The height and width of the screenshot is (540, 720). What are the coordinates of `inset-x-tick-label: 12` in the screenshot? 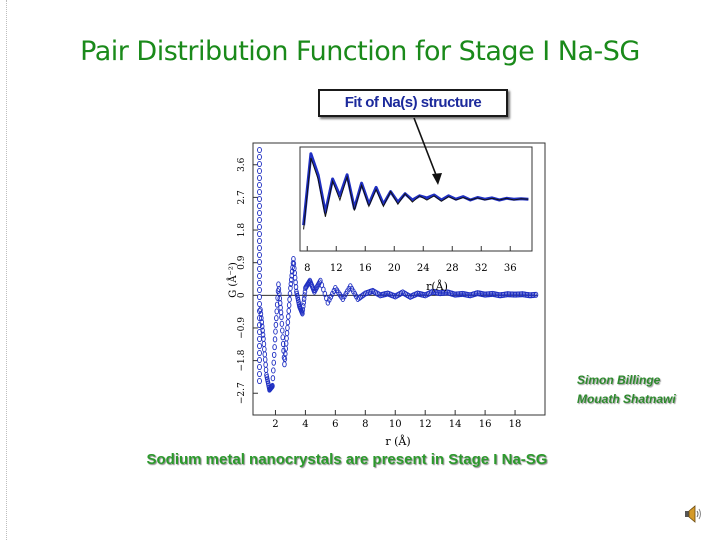 It's located at (336, 268).